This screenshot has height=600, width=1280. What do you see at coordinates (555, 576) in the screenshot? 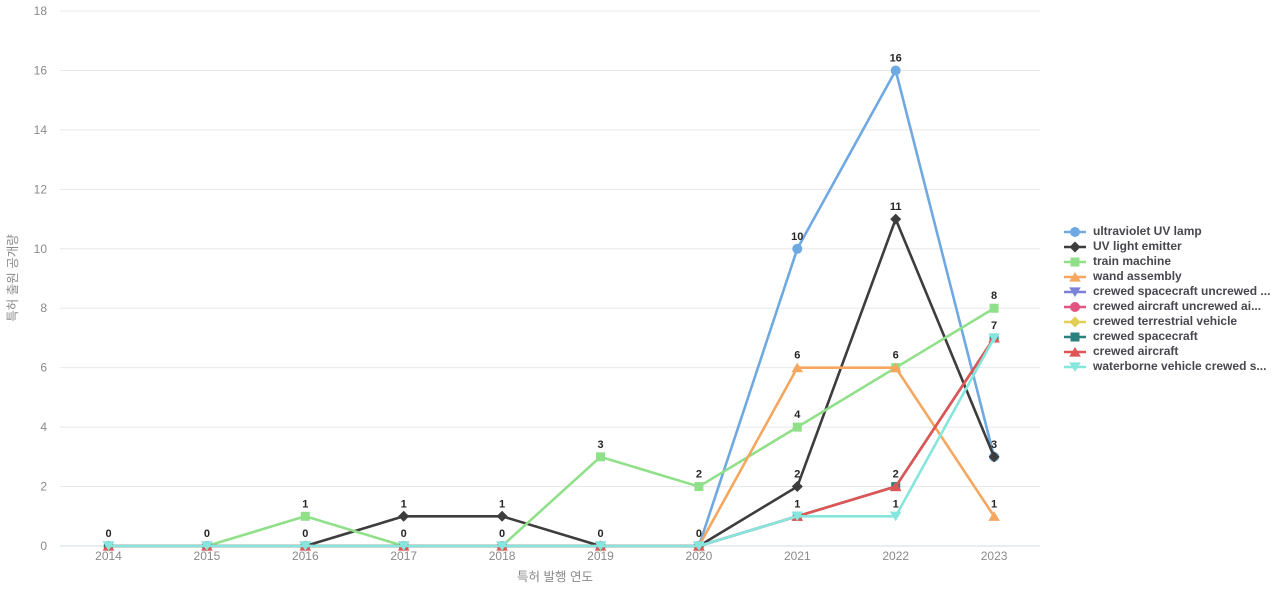
I see `x-axis-title: 특허 발행 연도` at bounding box center [555, 576].